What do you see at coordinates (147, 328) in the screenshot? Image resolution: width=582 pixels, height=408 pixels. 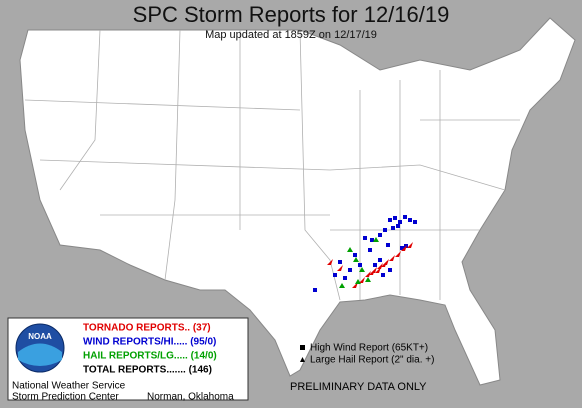 I see `legend-tornado: TORNADO REPORTS.. (37)` at bounding box center [147, 328].